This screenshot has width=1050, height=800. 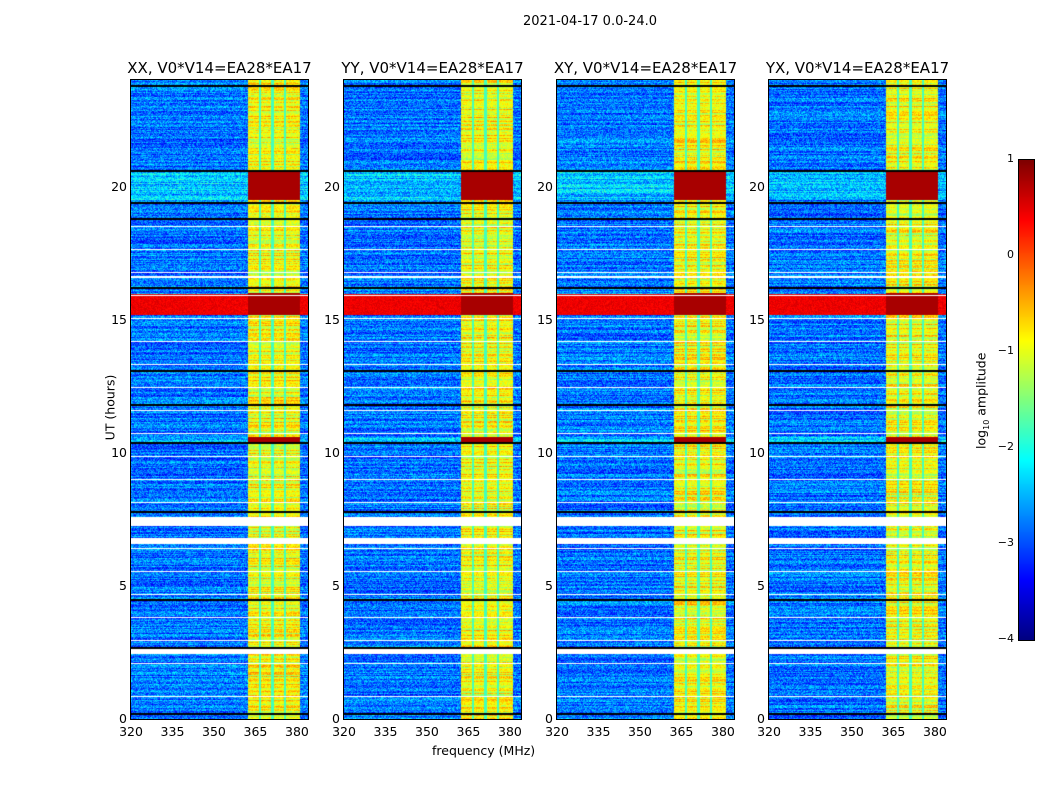 I want to click on colorbar-tick-label: −4, so click(x=1005, y=638).